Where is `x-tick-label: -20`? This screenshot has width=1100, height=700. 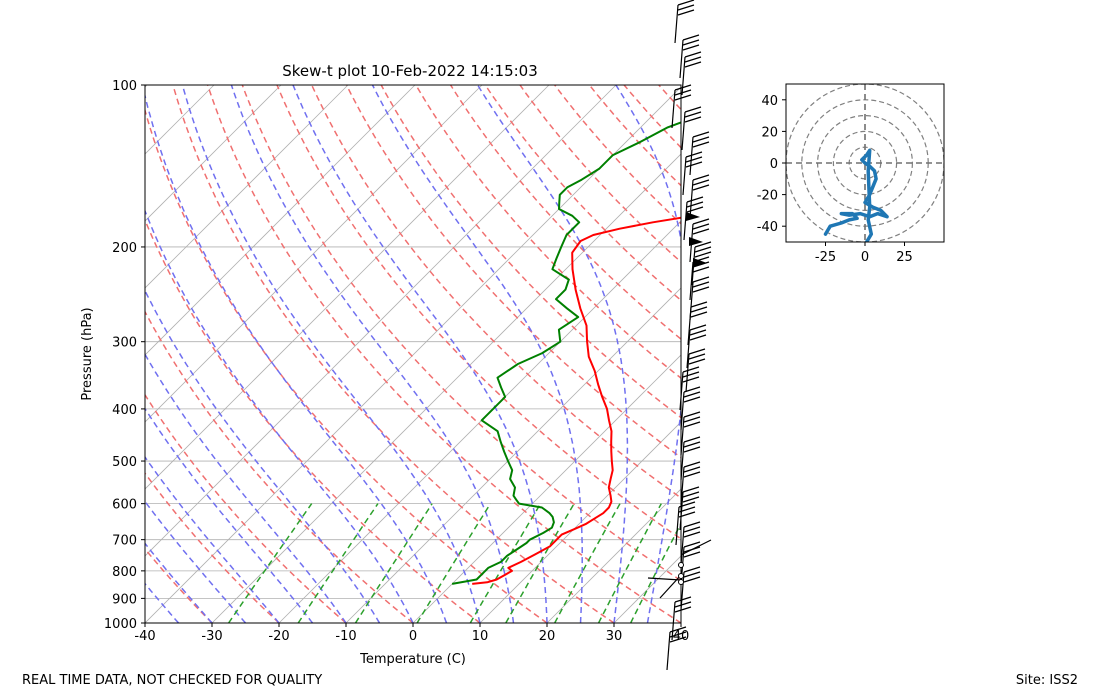
x-tick-label: -20 is located at coordinates (278, 636).